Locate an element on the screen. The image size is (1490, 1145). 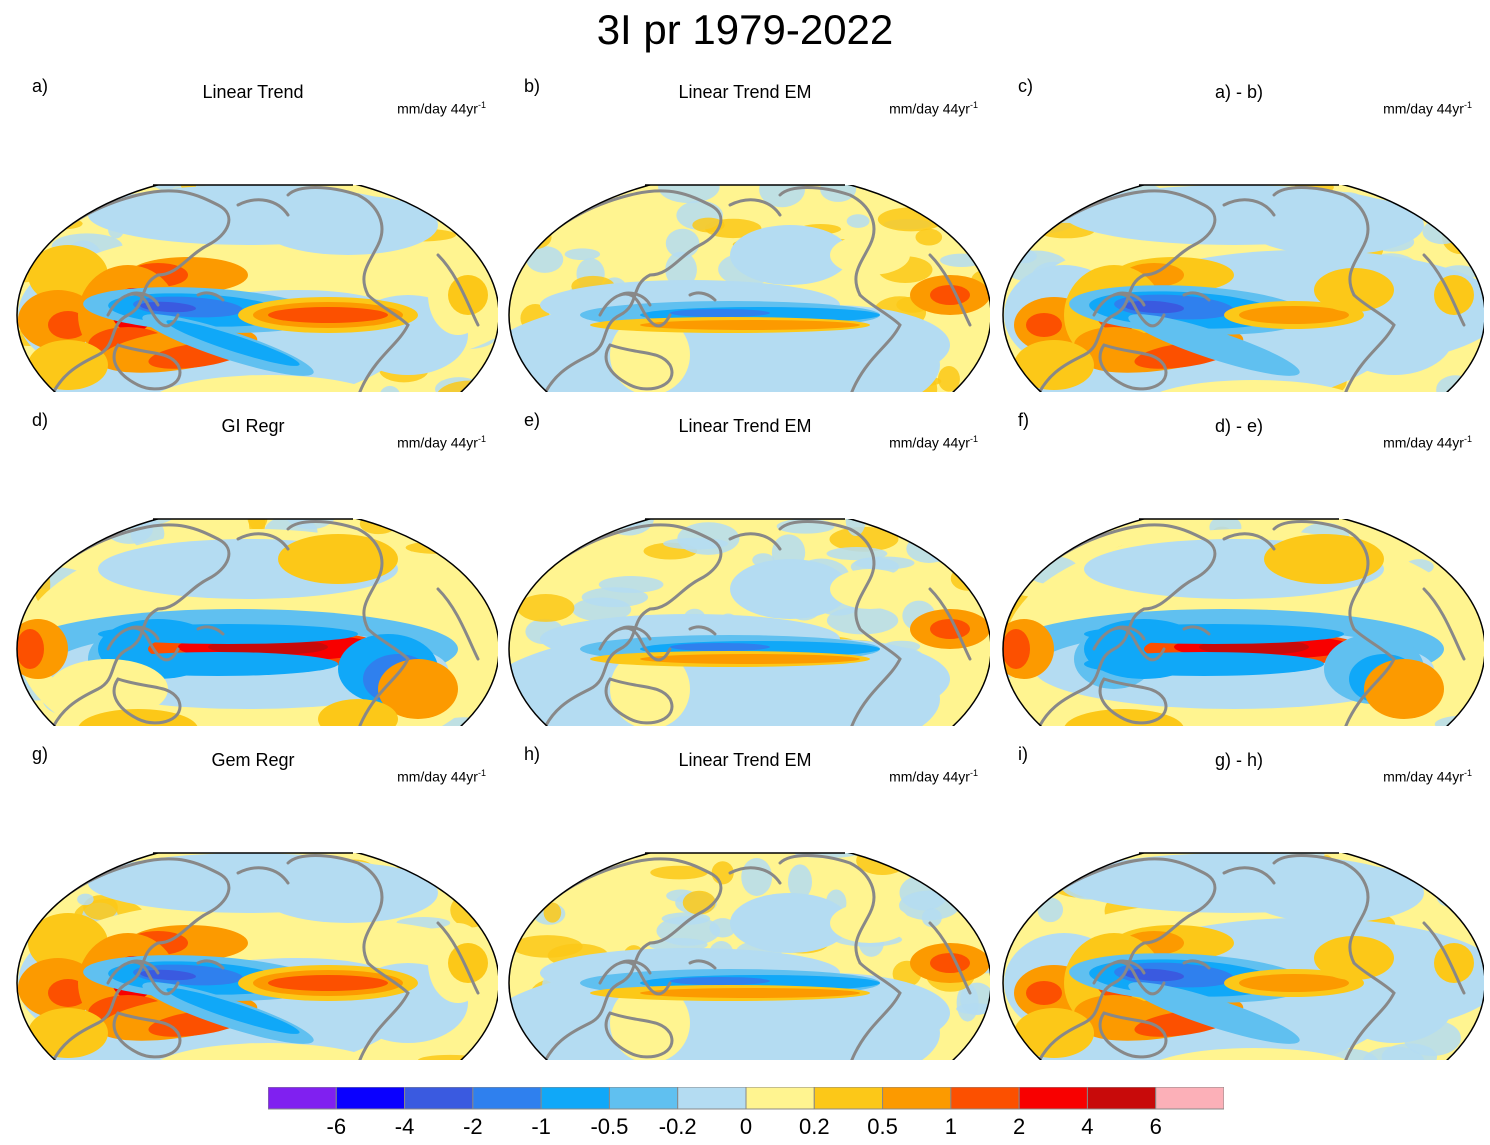
panel-title: d) - e) is located at coordinates (1238, 426).